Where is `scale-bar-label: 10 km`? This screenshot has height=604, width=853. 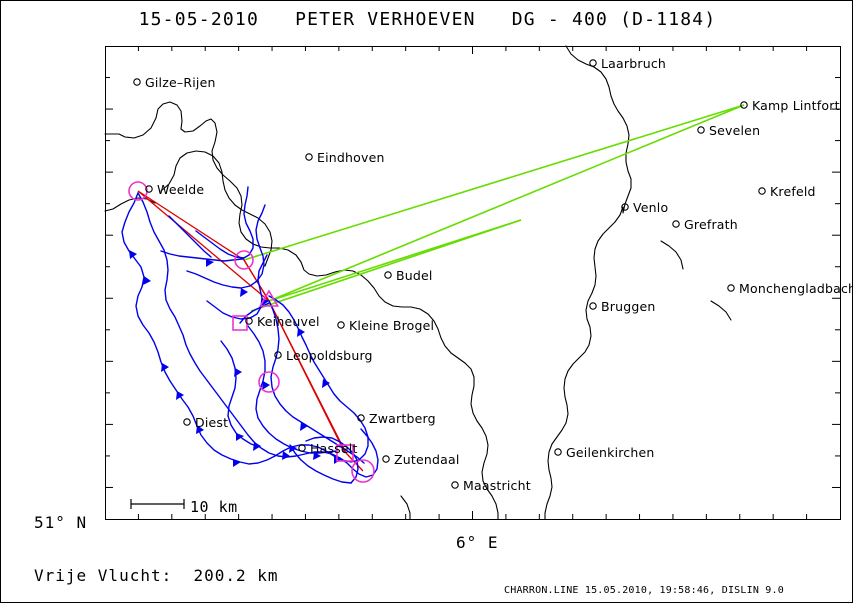 scale-bar-label: 10 km is located at coordinates (214, 507).